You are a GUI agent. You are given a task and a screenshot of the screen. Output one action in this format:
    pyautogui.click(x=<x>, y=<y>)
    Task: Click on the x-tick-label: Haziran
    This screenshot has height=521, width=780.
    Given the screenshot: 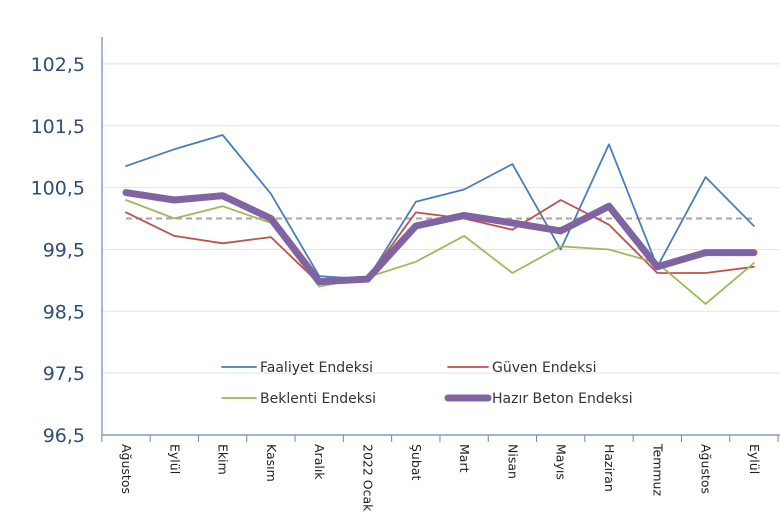 What is the action you would take?
    pyautogui.click(x=609, y=468)
    